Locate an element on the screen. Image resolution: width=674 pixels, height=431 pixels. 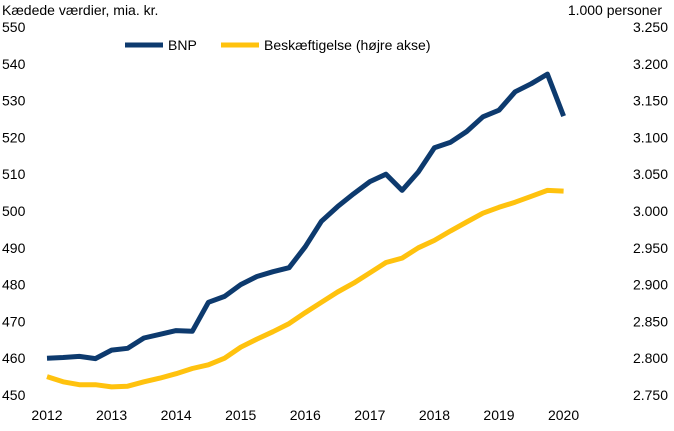
left-y-tick-label: 510 is located at coordinates (14, 174).